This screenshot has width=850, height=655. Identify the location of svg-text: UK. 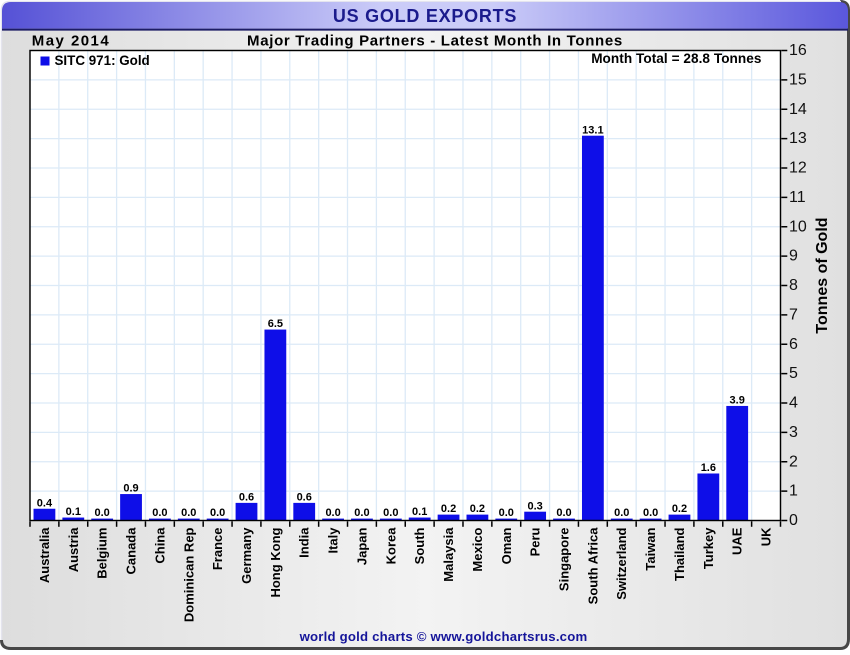
(766, 536).